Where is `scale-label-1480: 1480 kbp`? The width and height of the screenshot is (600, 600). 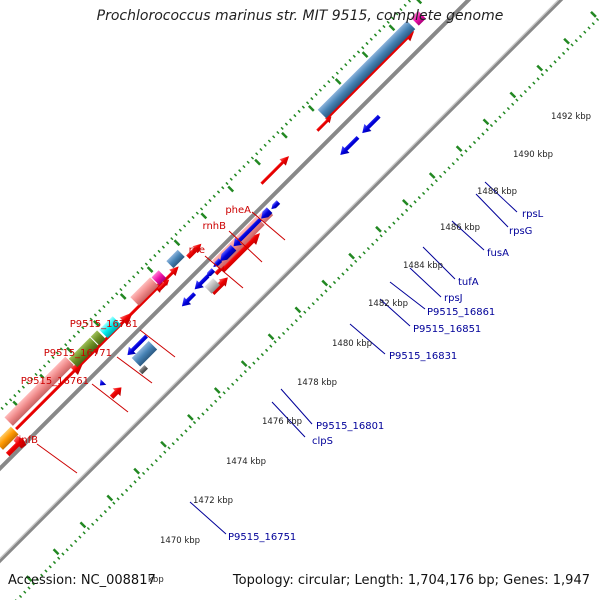
scale-label-1480: 1480 kbp is located at coordinates (352, 344).